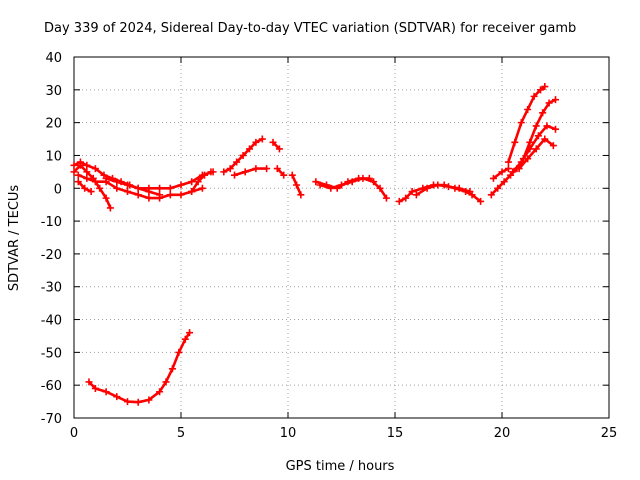 This screenshot has height=480, width=640. What do you see at coordinates (347, 183) in the screenshot?
I see `series-c3` at bounding box center [347, 183].